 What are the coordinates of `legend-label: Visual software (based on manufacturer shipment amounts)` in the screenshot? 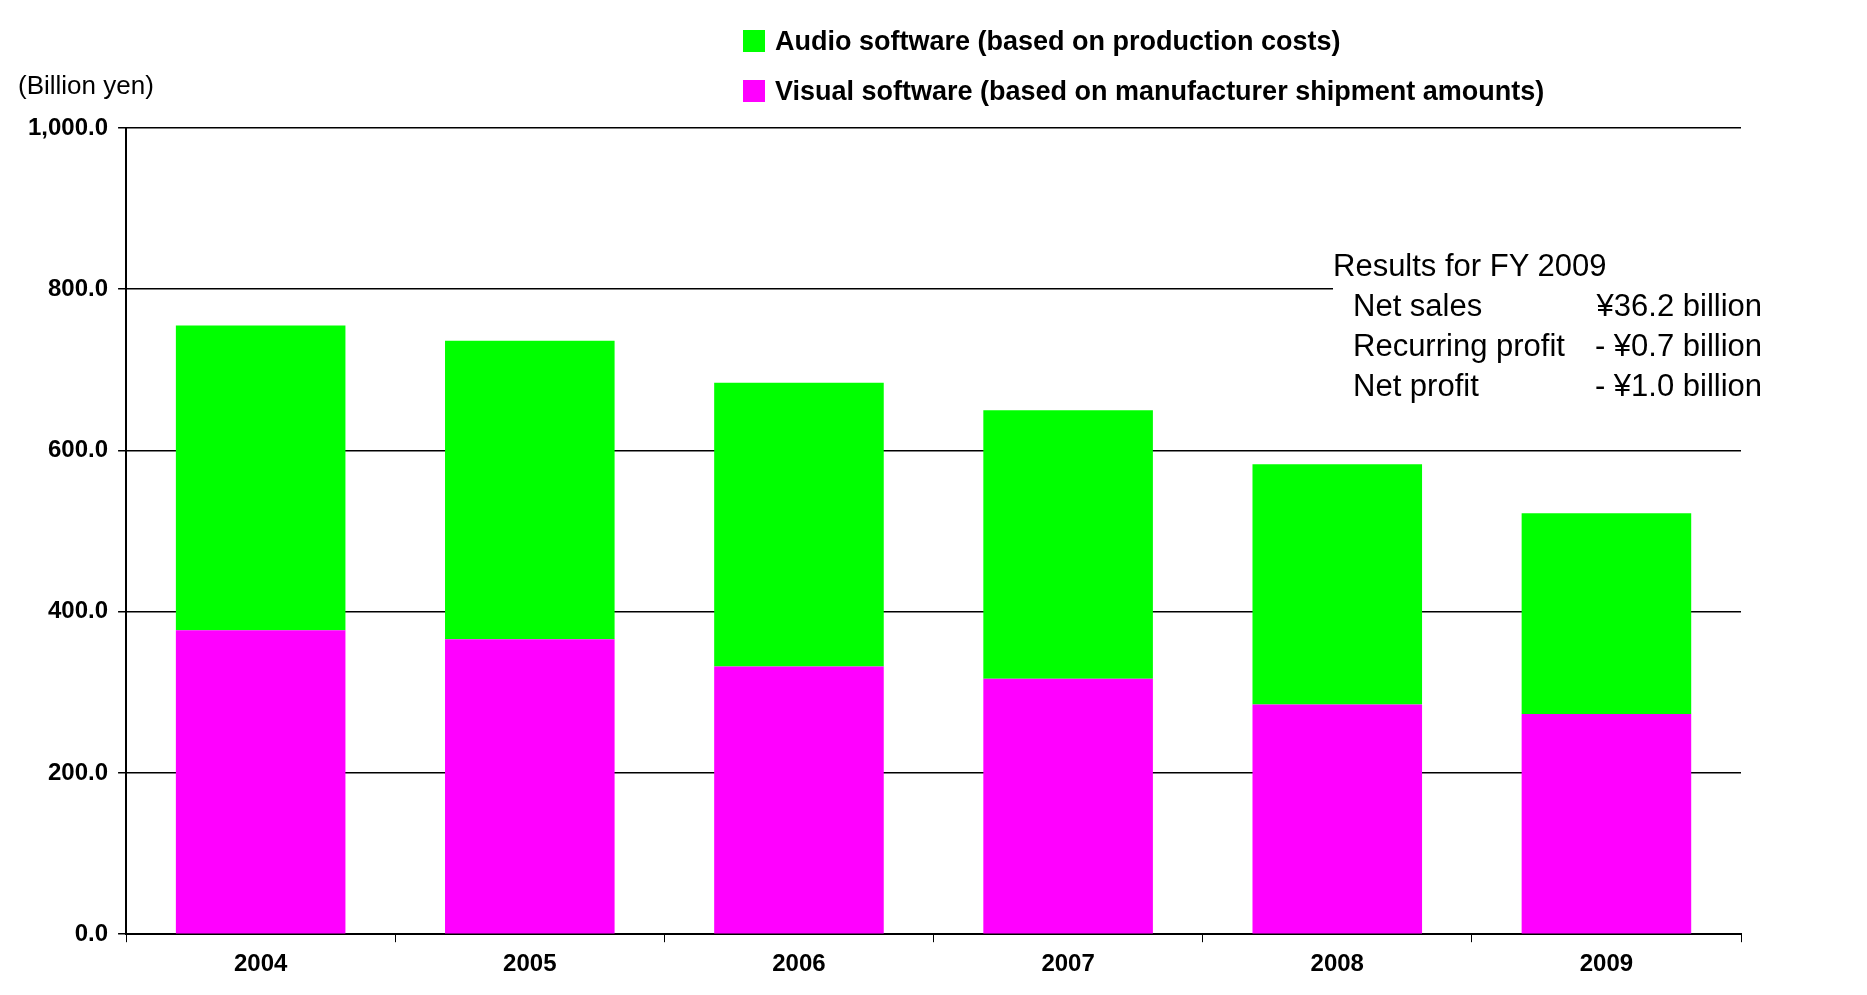 It's located at (1160, 91).